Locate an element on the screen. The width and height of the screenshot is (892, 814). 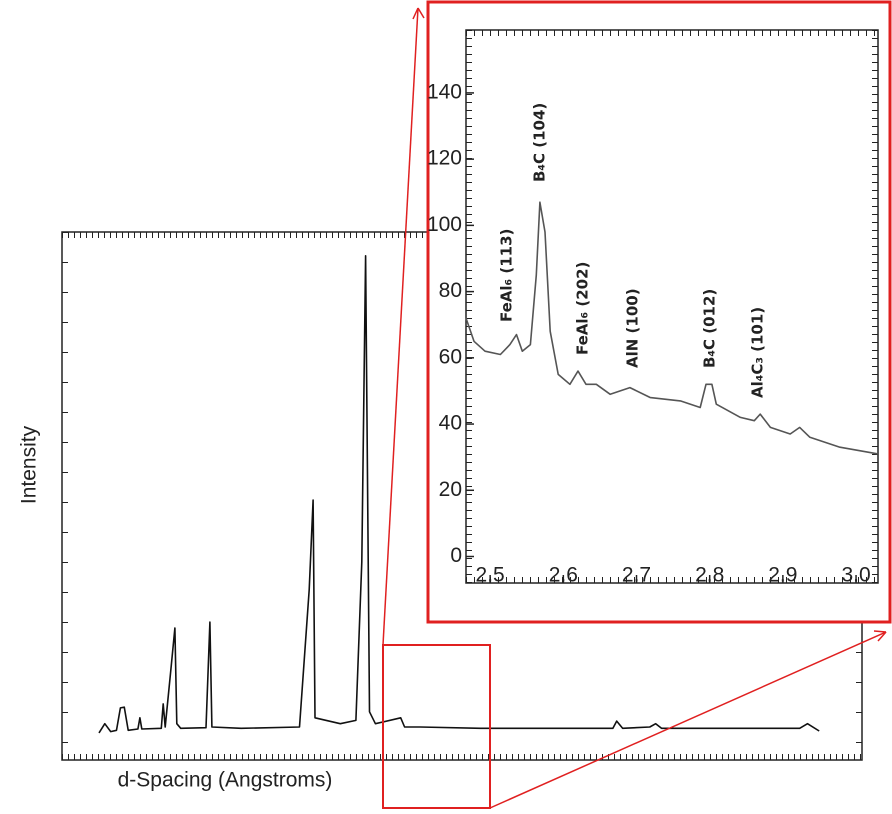
y-axis-label: Intensity is located at coordinates (29, 464).